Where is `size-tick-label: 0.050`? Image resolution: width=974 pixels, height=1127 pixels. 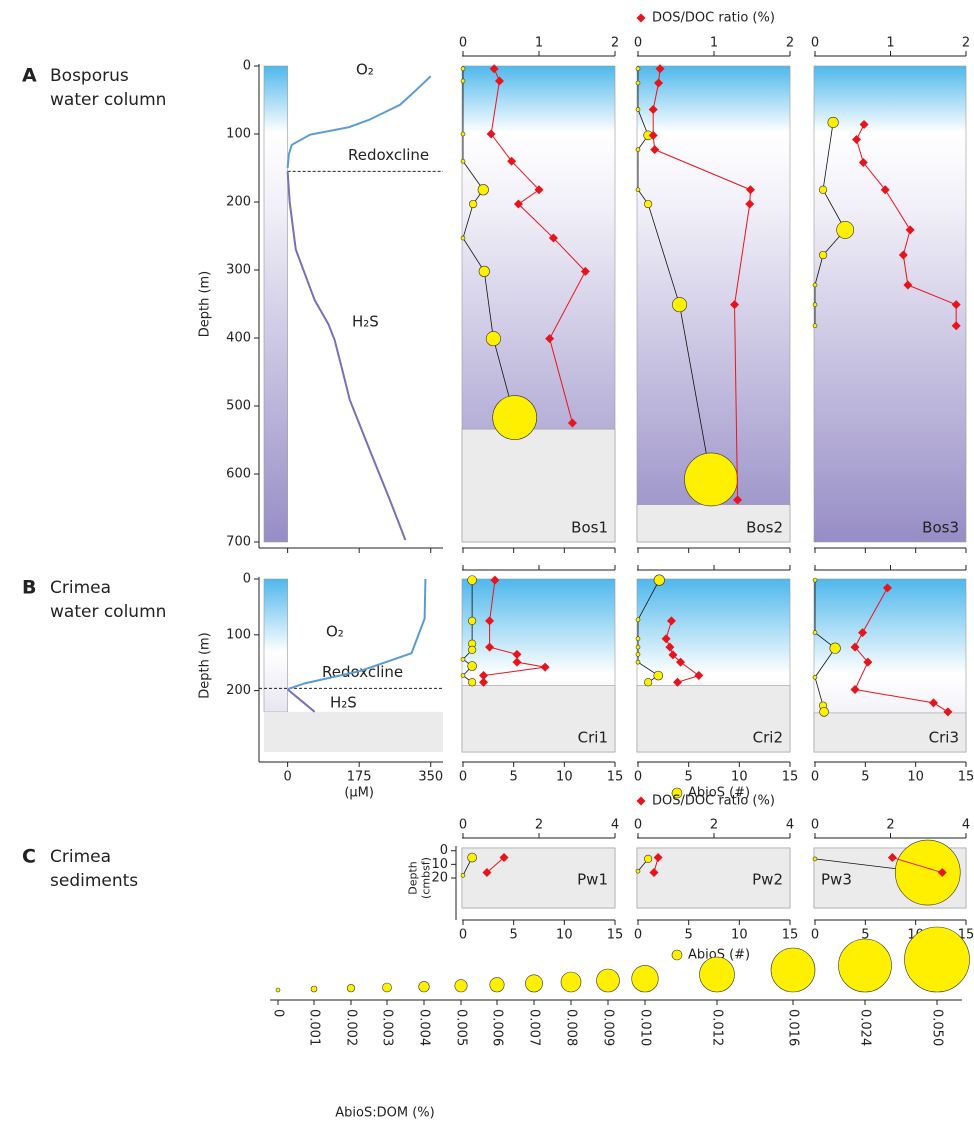 size-tick-label: 0.050 is located at coordinates (937, 1027).